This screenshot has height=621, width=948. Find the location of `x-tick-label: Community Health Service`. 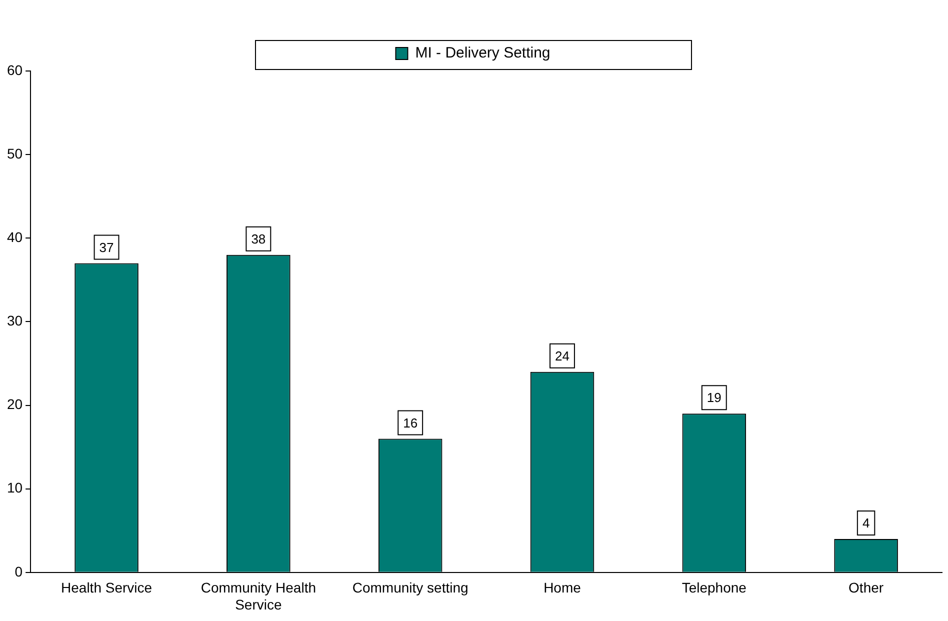

x-tick-label: Community Health Service is located at coordinates (258, 596).